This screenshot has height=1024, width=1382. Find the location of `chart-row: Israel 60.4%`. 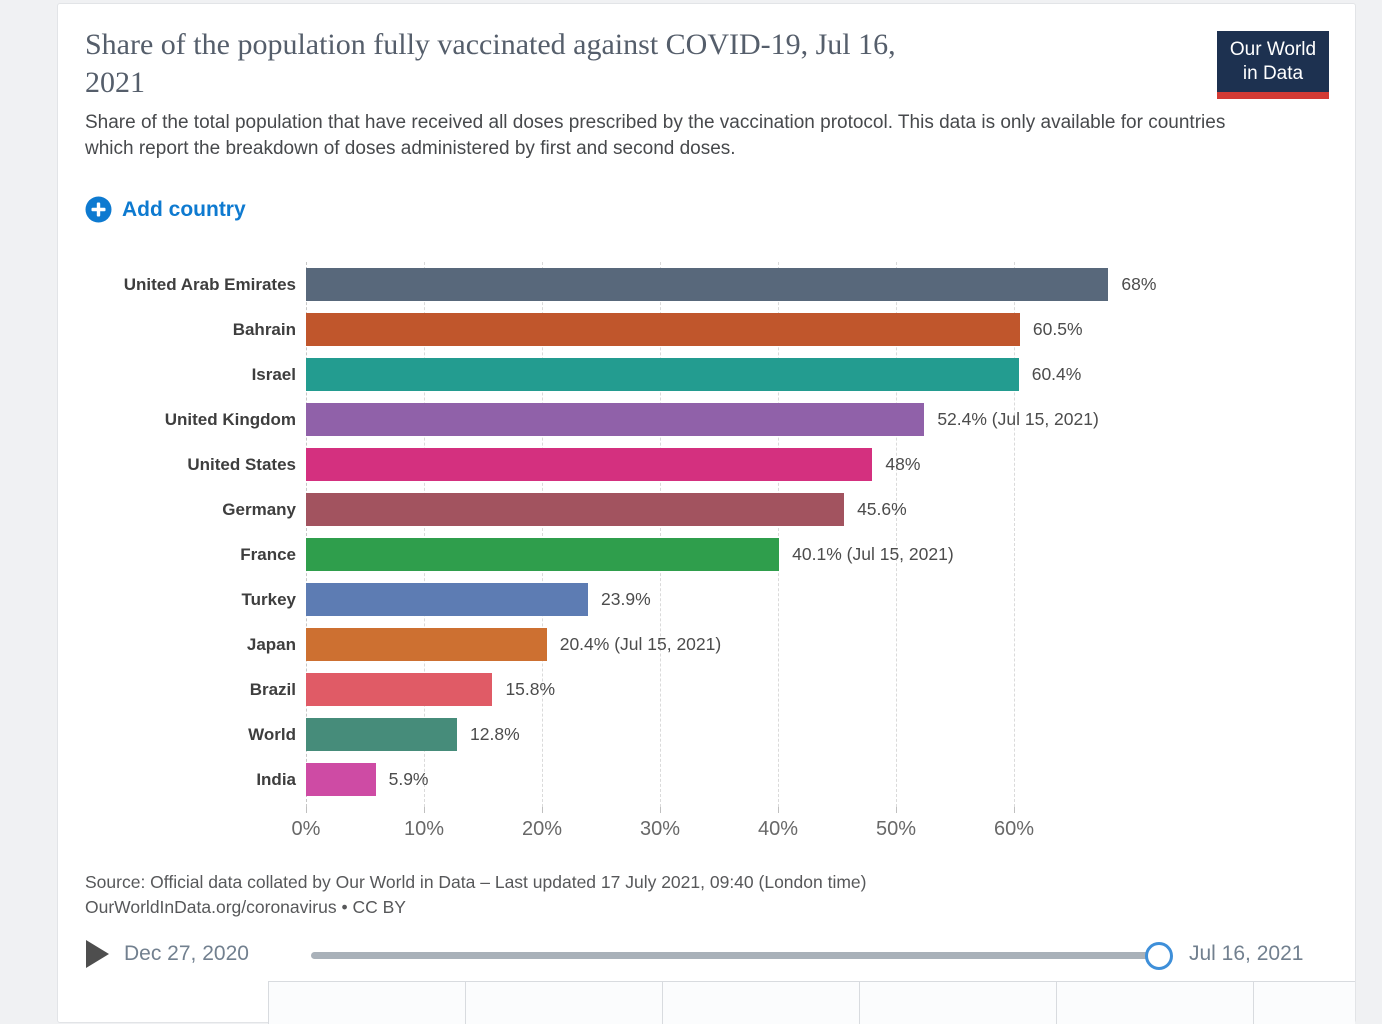

chart-row: Israel 60.4% is located at coordinates (707, 374).